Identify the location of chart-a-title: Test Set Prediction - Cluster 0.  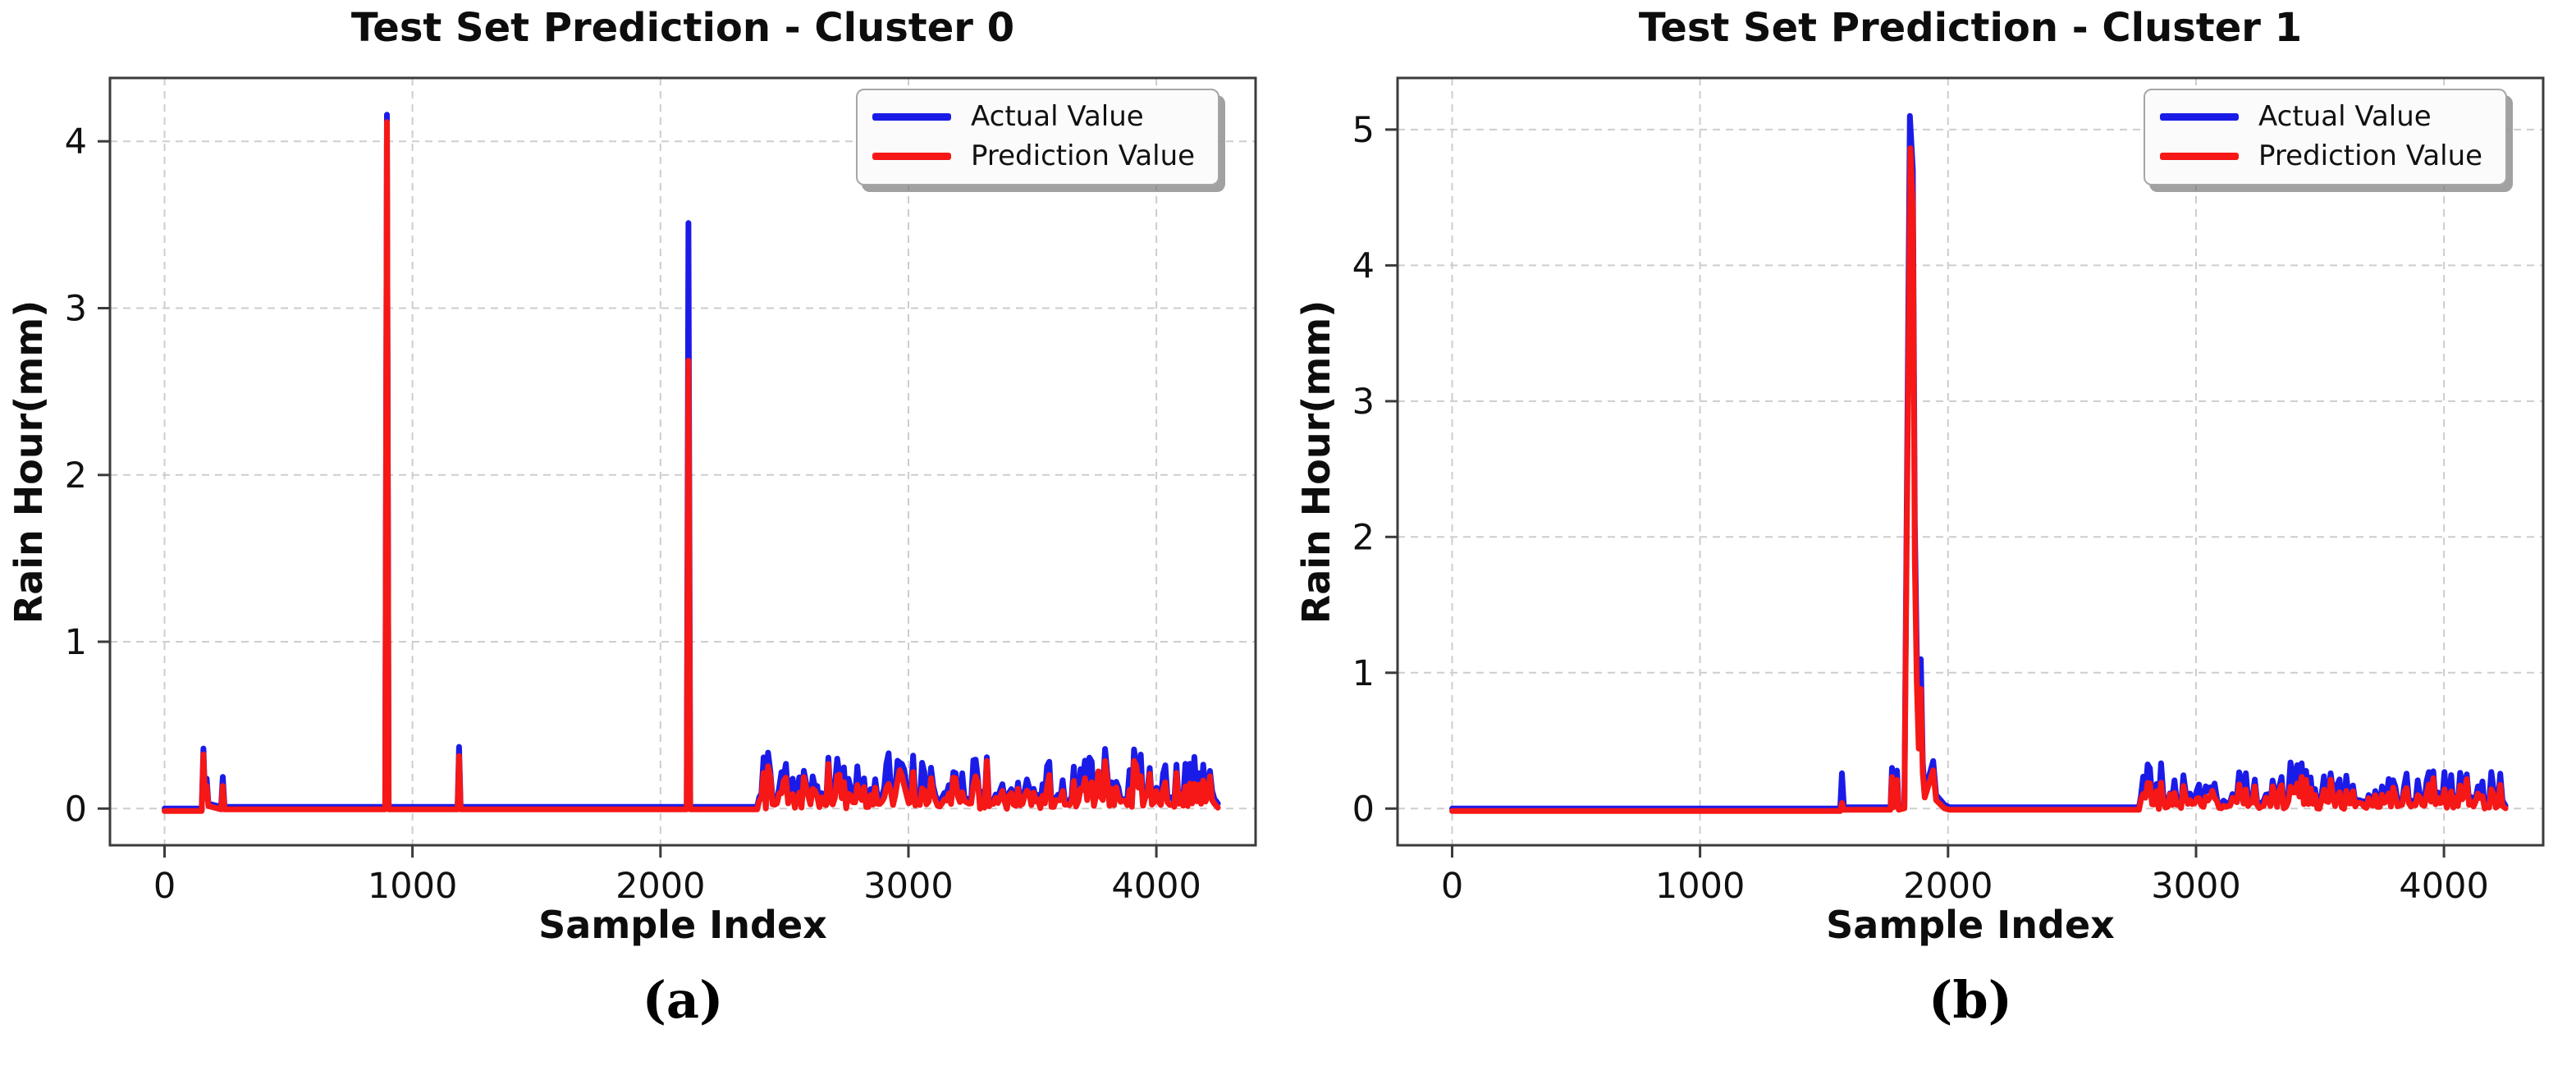
(682, 28).